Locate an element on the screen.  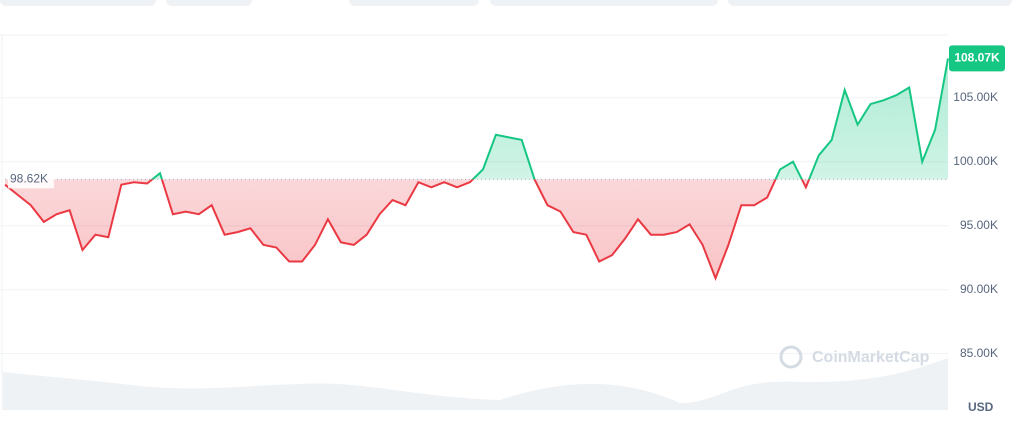
volume-area is located at coordinates (475, 384).